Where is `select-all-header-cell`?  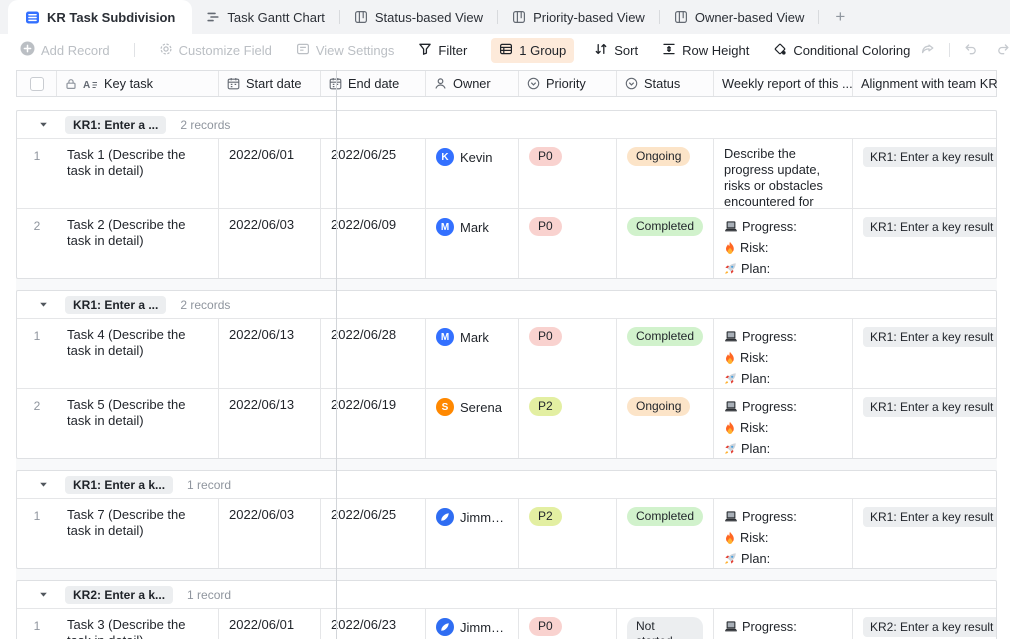
select-all-header-cell is located at coordinates (37, 83).